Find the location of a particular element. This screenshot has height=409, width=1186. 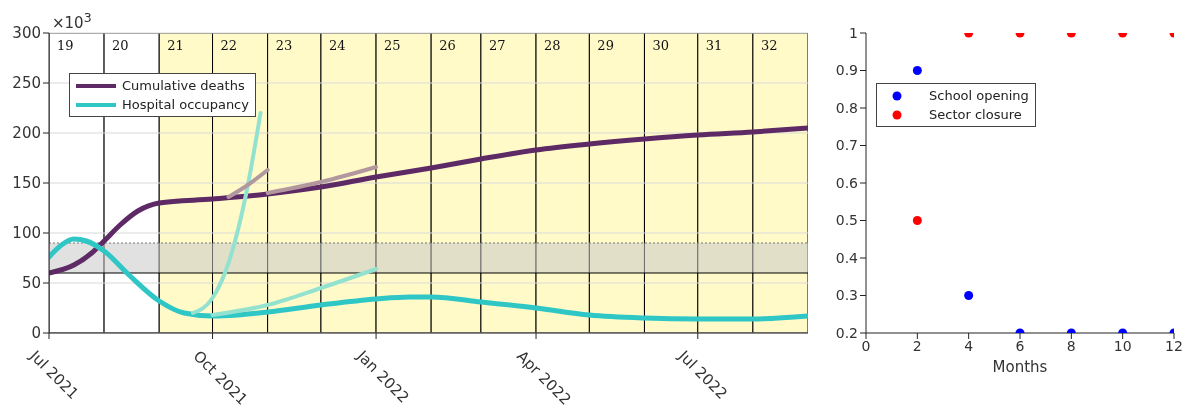

x-tick-label: 0 is located at coordinates (866, 345).